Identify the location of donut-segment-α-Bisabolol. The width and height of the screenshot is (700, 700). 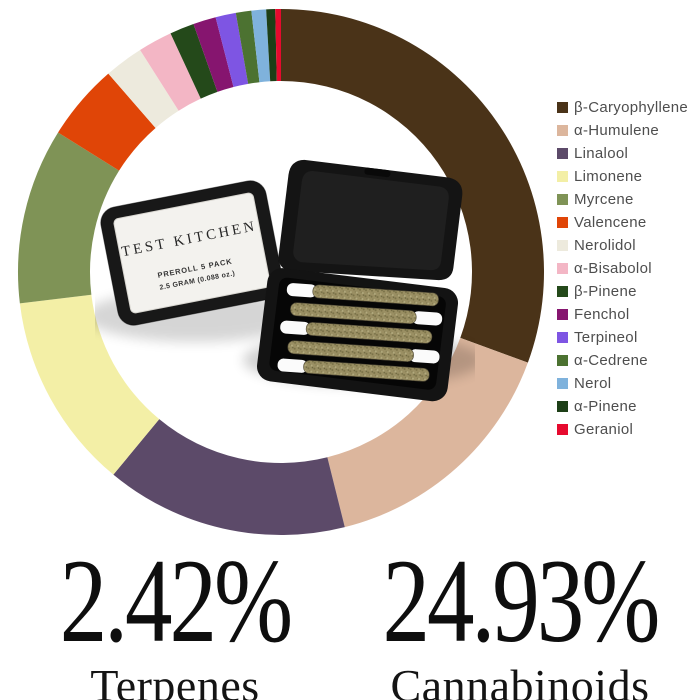
(170, 72).